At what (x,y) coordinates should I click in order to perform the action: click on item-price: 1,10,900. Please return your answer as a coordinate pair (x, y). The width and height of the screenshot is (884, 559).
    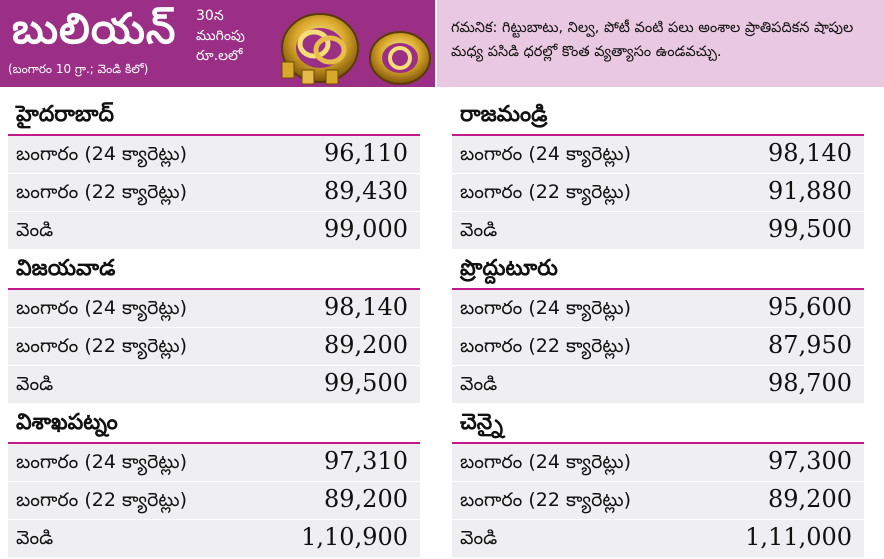
    Looking at the image, I should click on (354, 537).